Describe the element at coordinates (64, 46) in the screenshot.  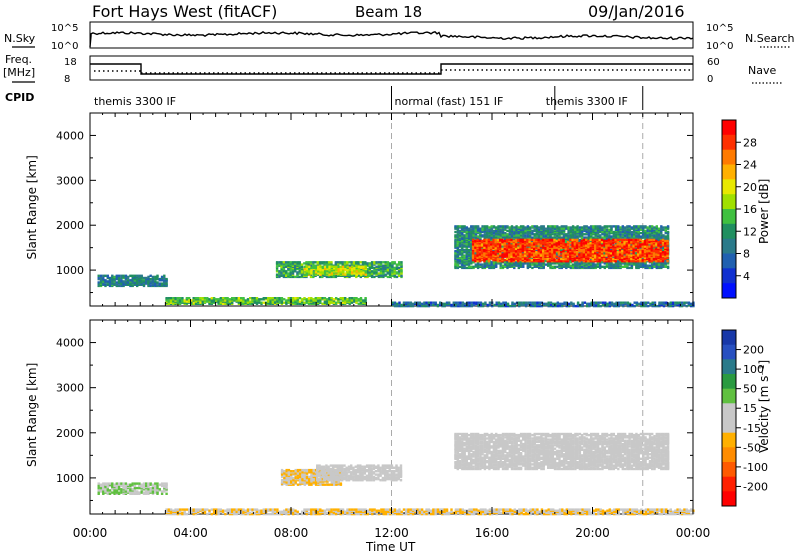
I see `nsky-tick-bottom: 10^0` at that location.